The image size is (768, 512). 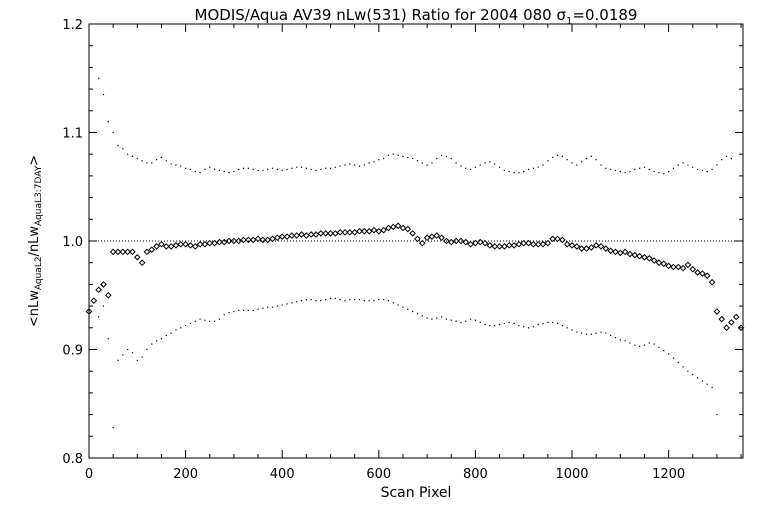 What do you see at coordinates (185, 474) in the screenshot?
I see `x-tick-label: 200` at bounding box center [185, 474].